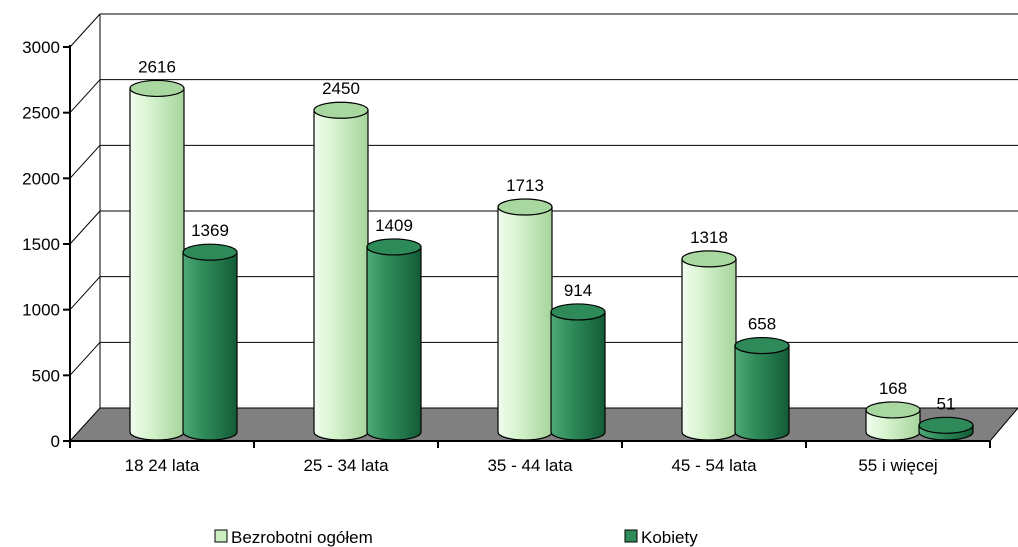  Describe the element at coordinates (157, 66) in the screenshot. I see `data-label: 2616` at that location.